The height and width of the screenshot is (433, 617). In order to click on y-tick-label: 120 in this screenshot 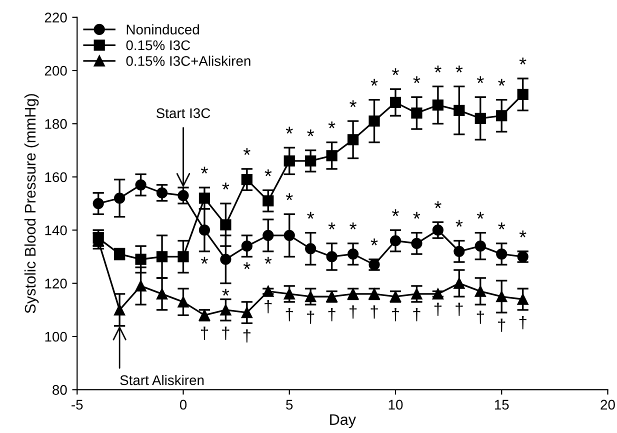, I will do `click(56, 283)`.